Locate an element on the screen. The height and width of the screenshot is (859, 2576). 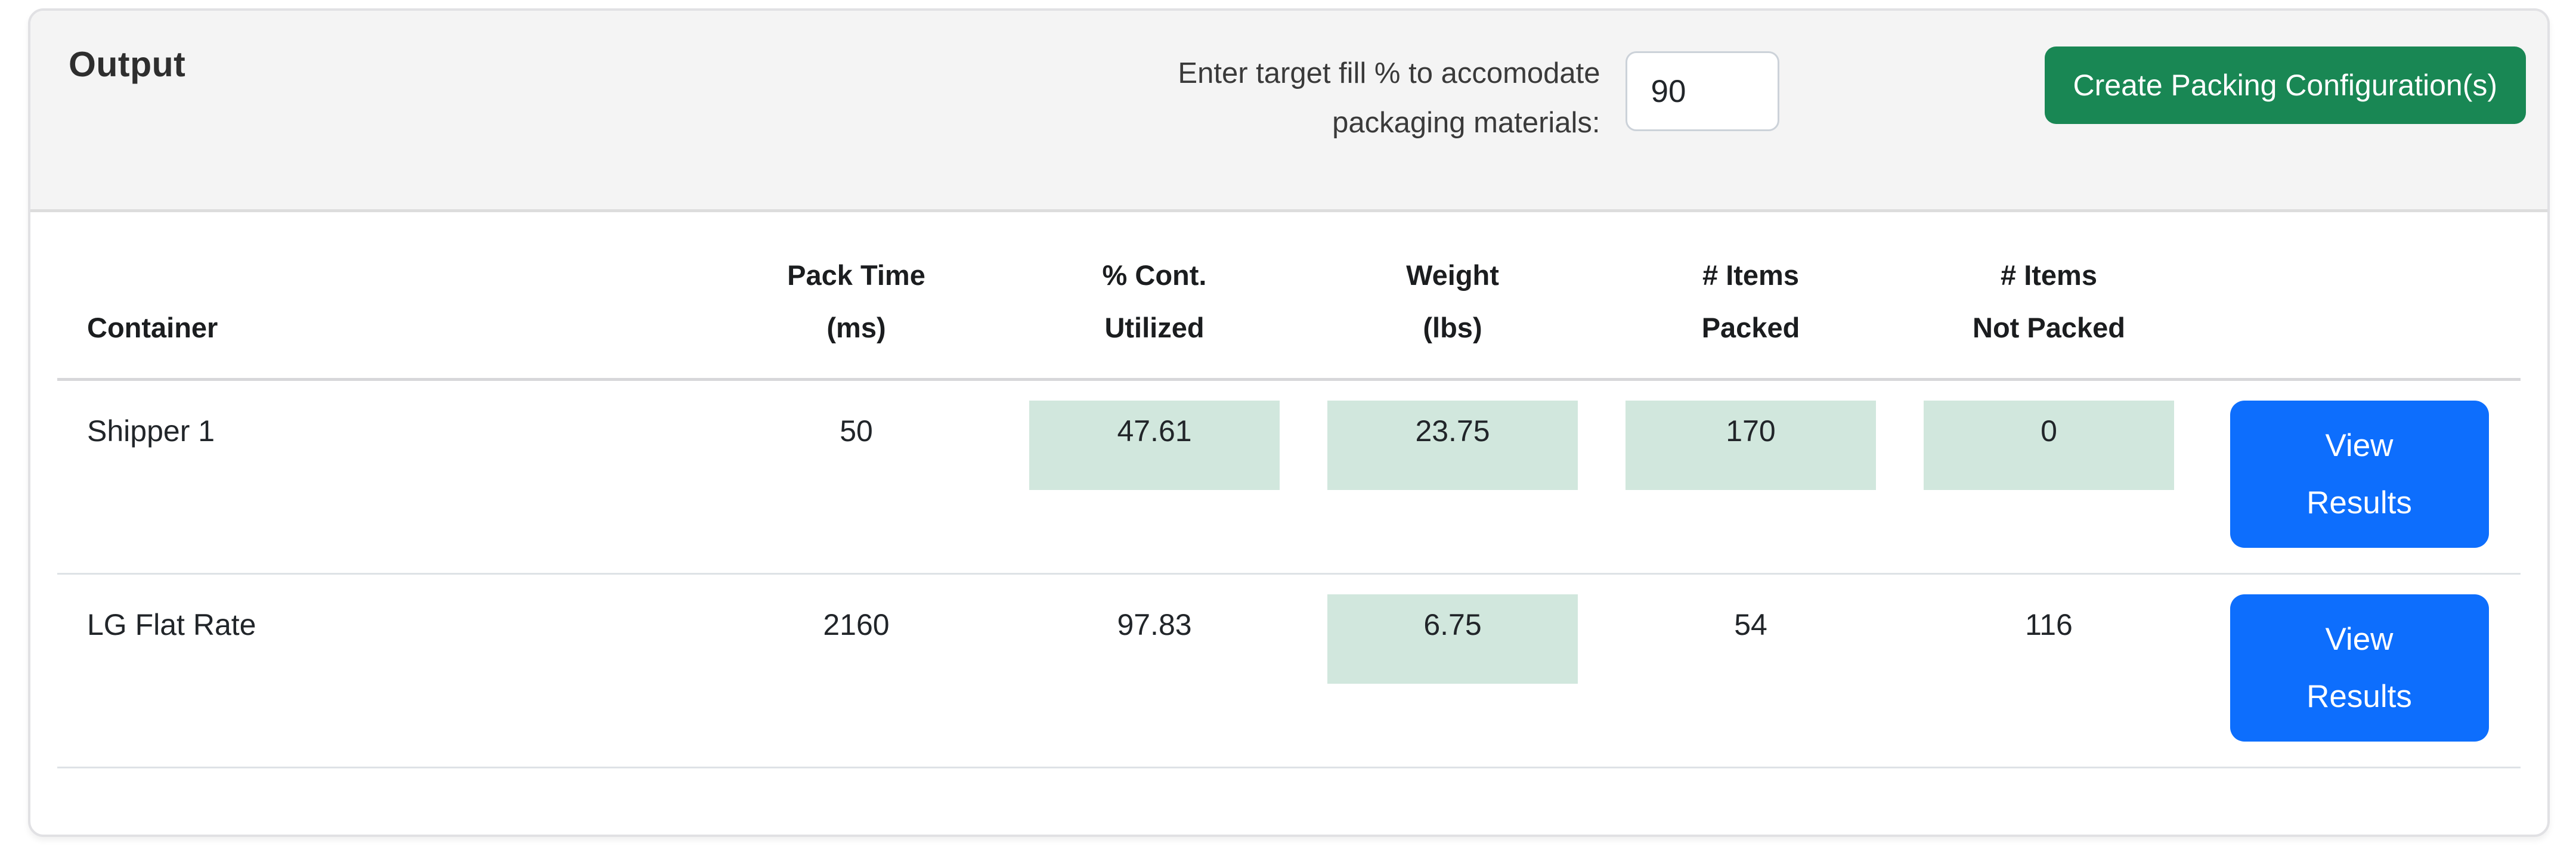
cell-pct-utilized: 47.61 is located at coordinates (1155, 477).